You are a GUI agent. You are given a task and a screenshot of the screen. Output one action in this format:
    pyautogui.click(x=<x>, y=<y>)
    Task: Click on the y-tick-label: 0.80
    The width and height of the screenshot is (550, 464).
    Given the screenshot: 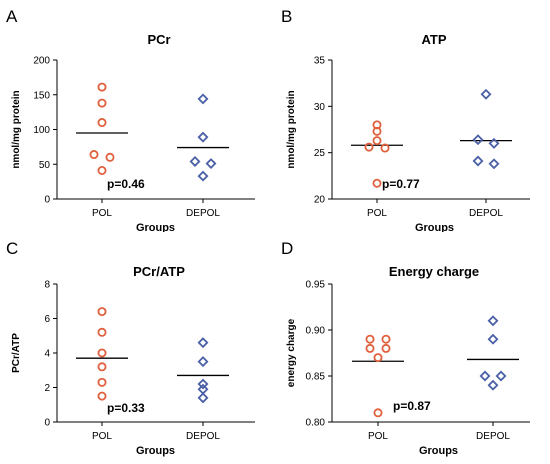 What is the action you would take?
    pyautogui.click(x=316, y=423)
    